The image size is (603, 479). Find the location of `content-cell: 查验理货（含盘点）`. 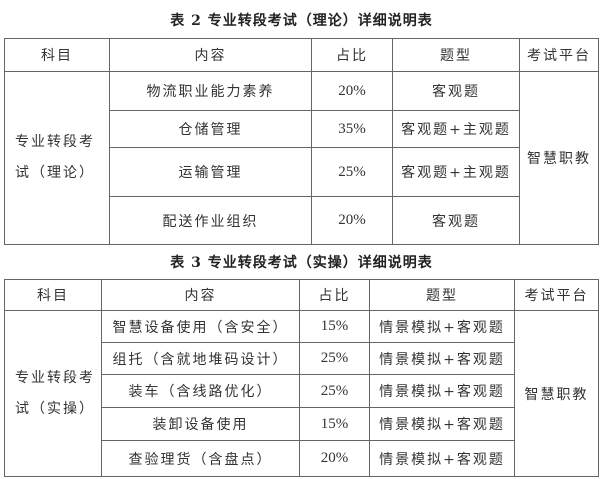

content-cell: 查验理货（含盘点） is located at coordinates (200, 458).